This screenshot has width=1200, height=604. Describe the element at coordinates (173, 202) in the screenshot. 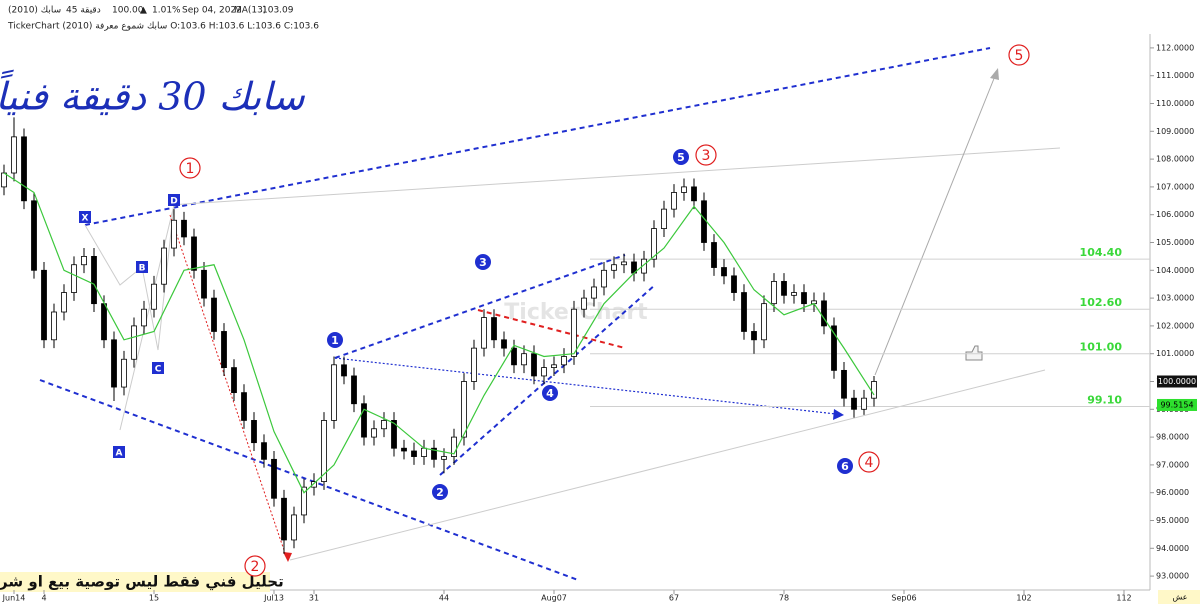

I see `pattern-label: D` at that location.